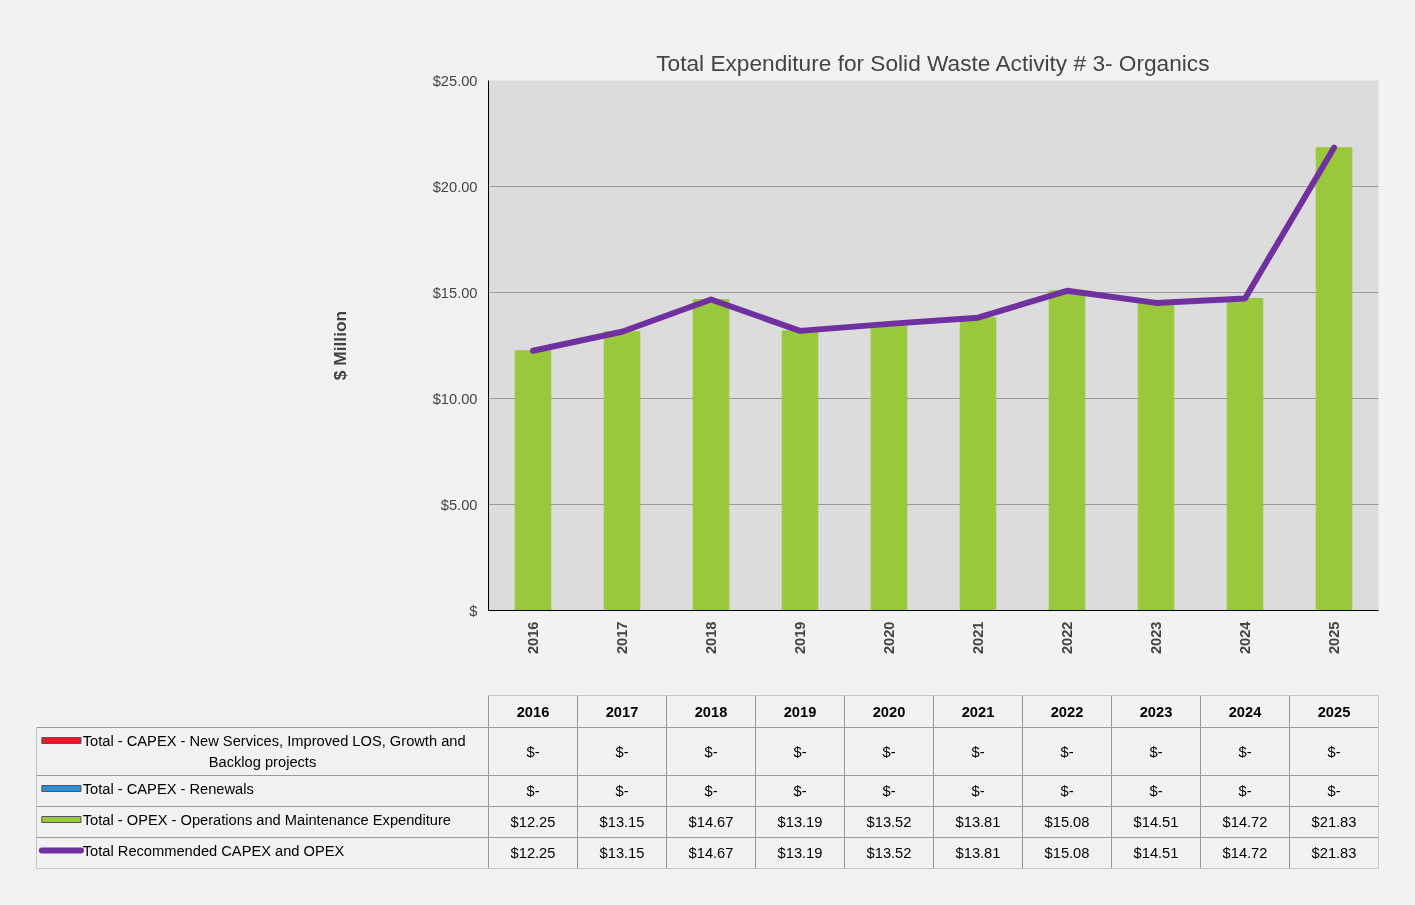 The width and height of the screenshot is (1415, 905). I want to click on category-label: 2018, so click(711, 711).